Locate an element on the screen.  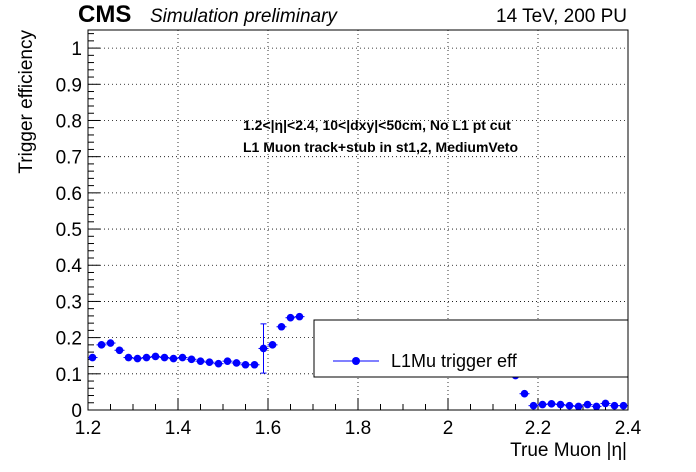
y-tick-label: 0.6 is located at coordinates (69, 194).